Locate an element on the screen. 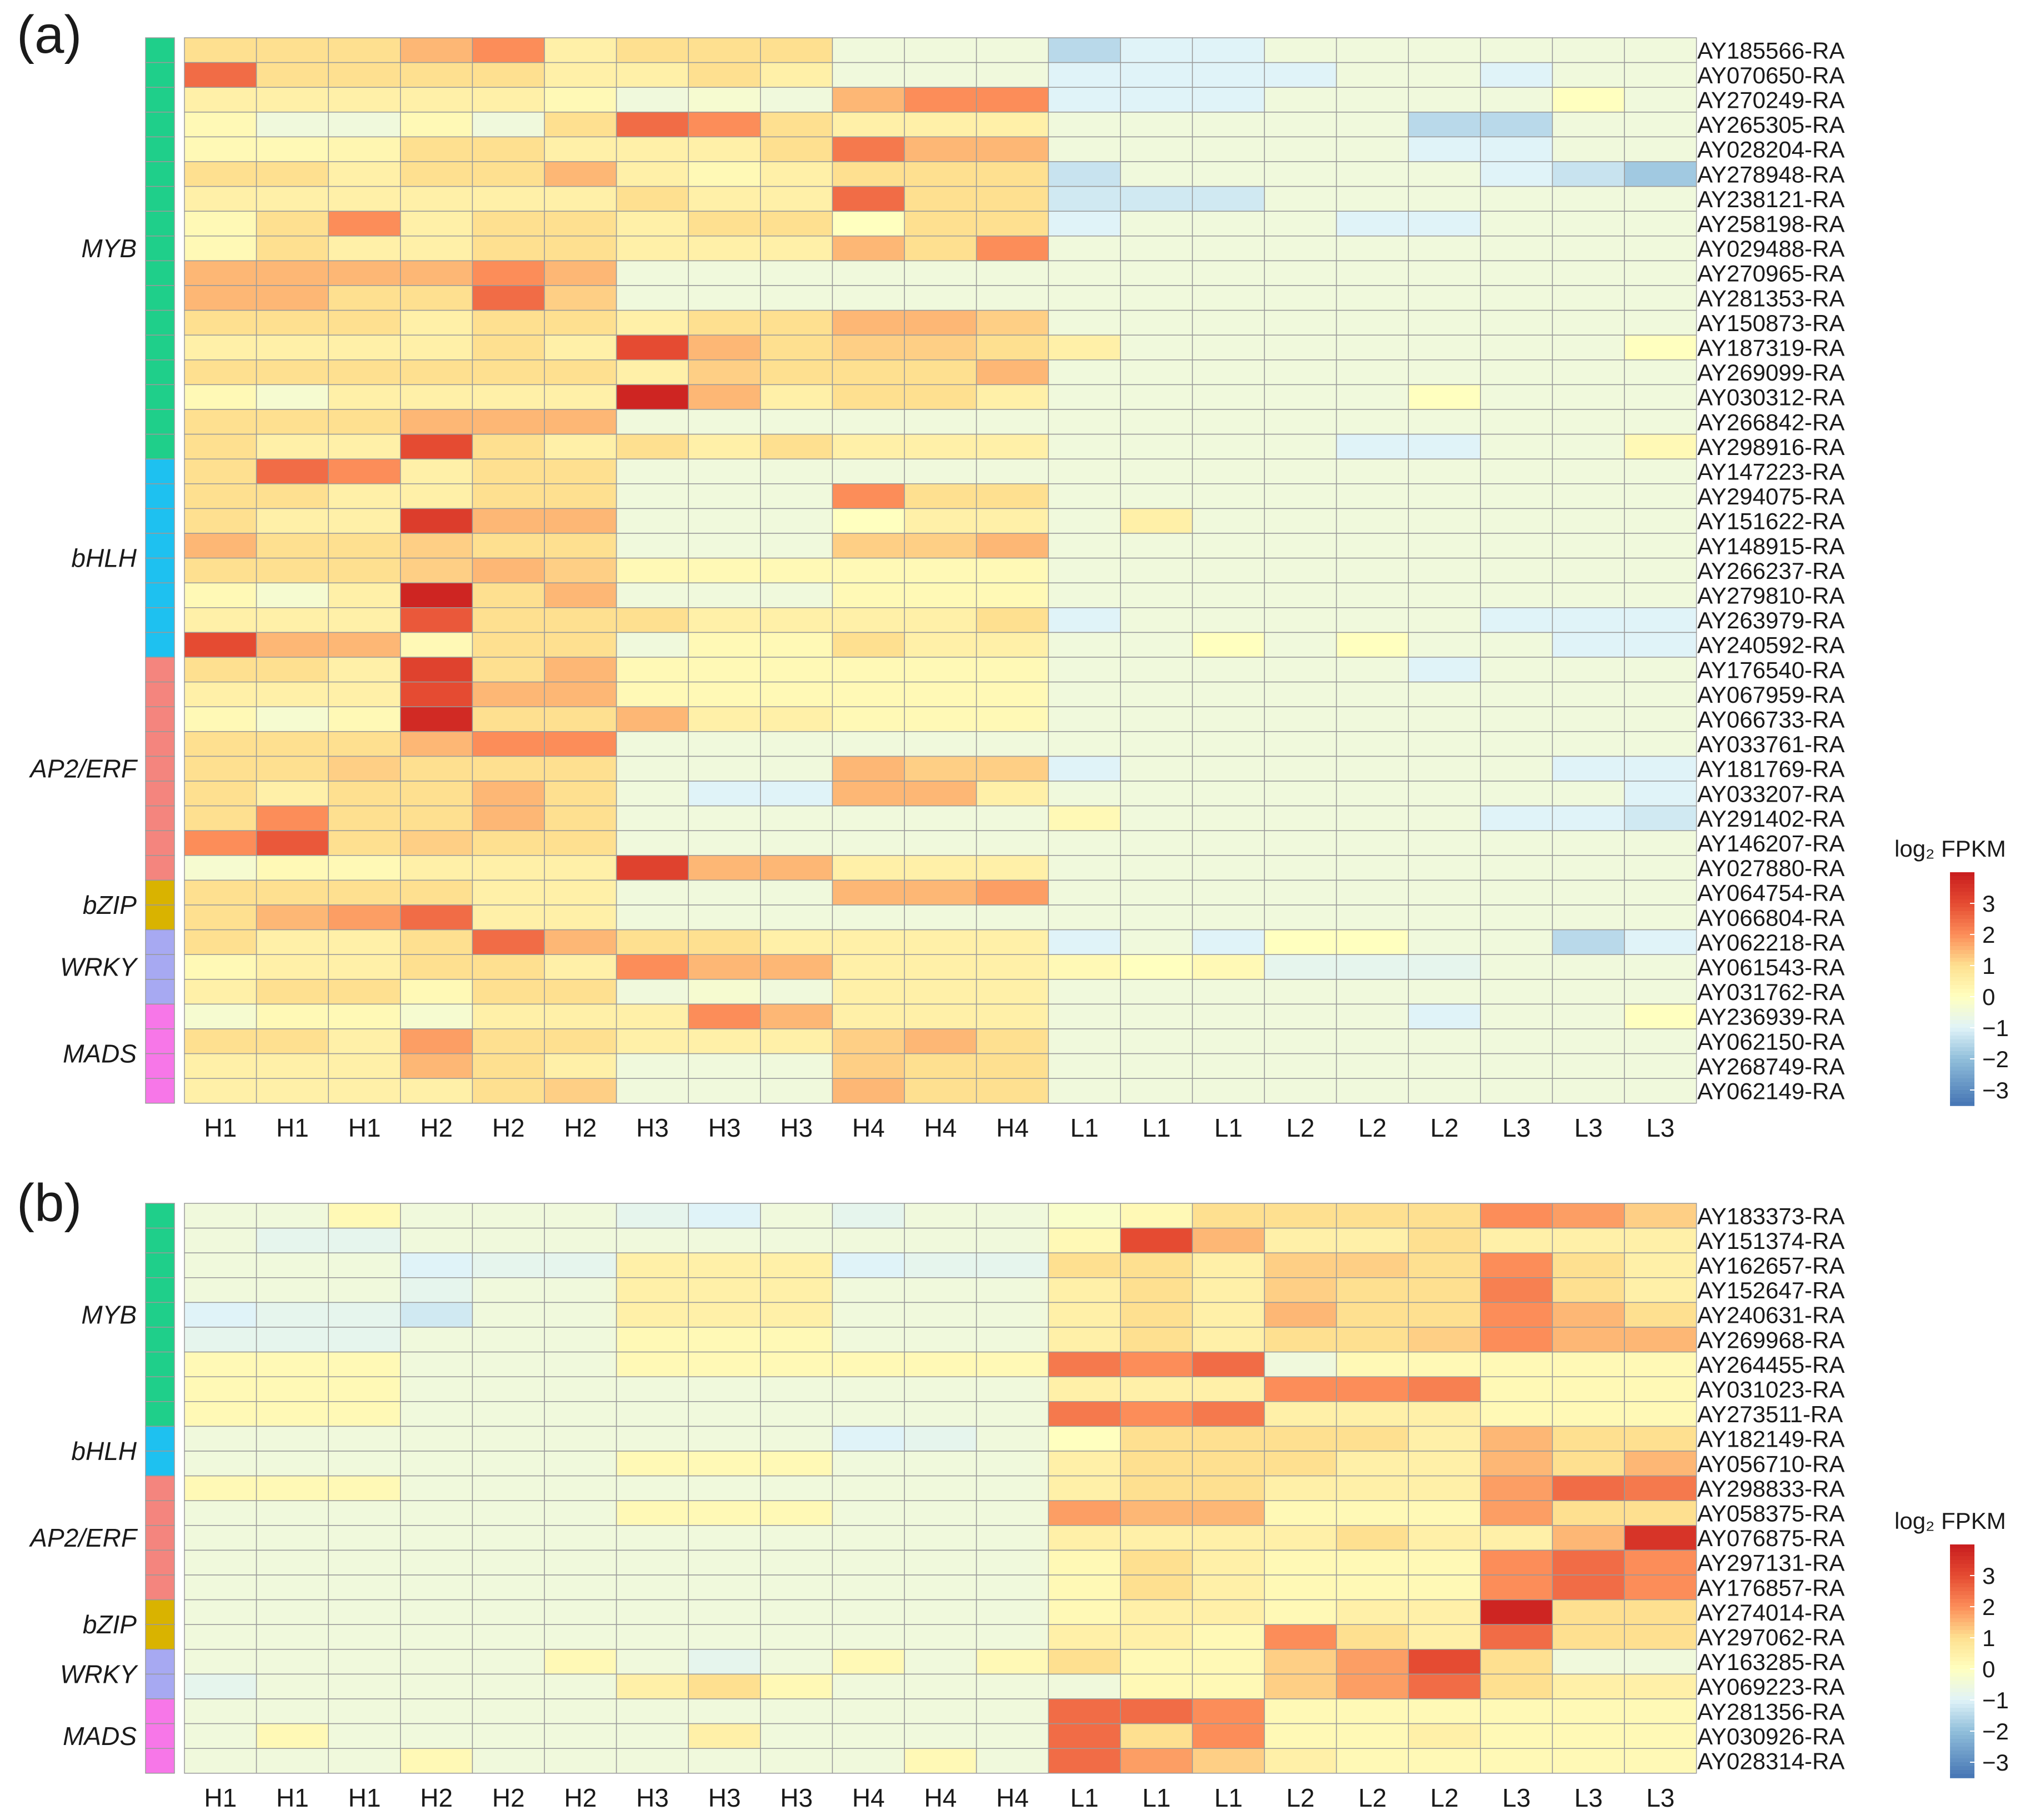 This screenshot has width=2035, height=1820. family-label: MADS is located at coordinates (100, 1053).